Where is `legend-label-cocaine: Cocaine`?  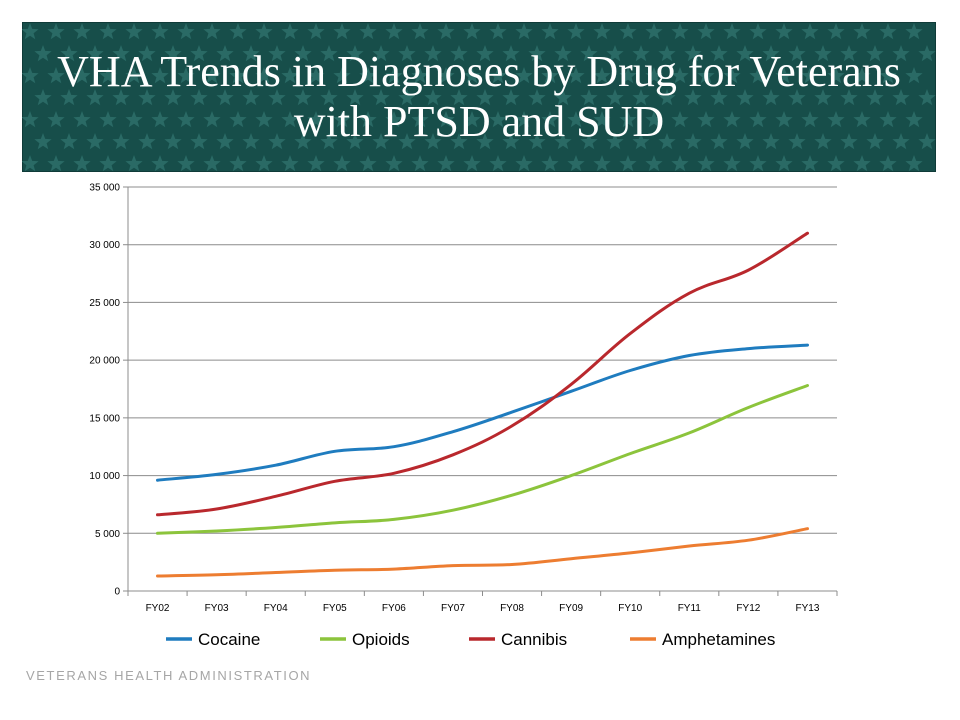
legend-label-cocaine: Cocaine is located at coordinates (229, 639).